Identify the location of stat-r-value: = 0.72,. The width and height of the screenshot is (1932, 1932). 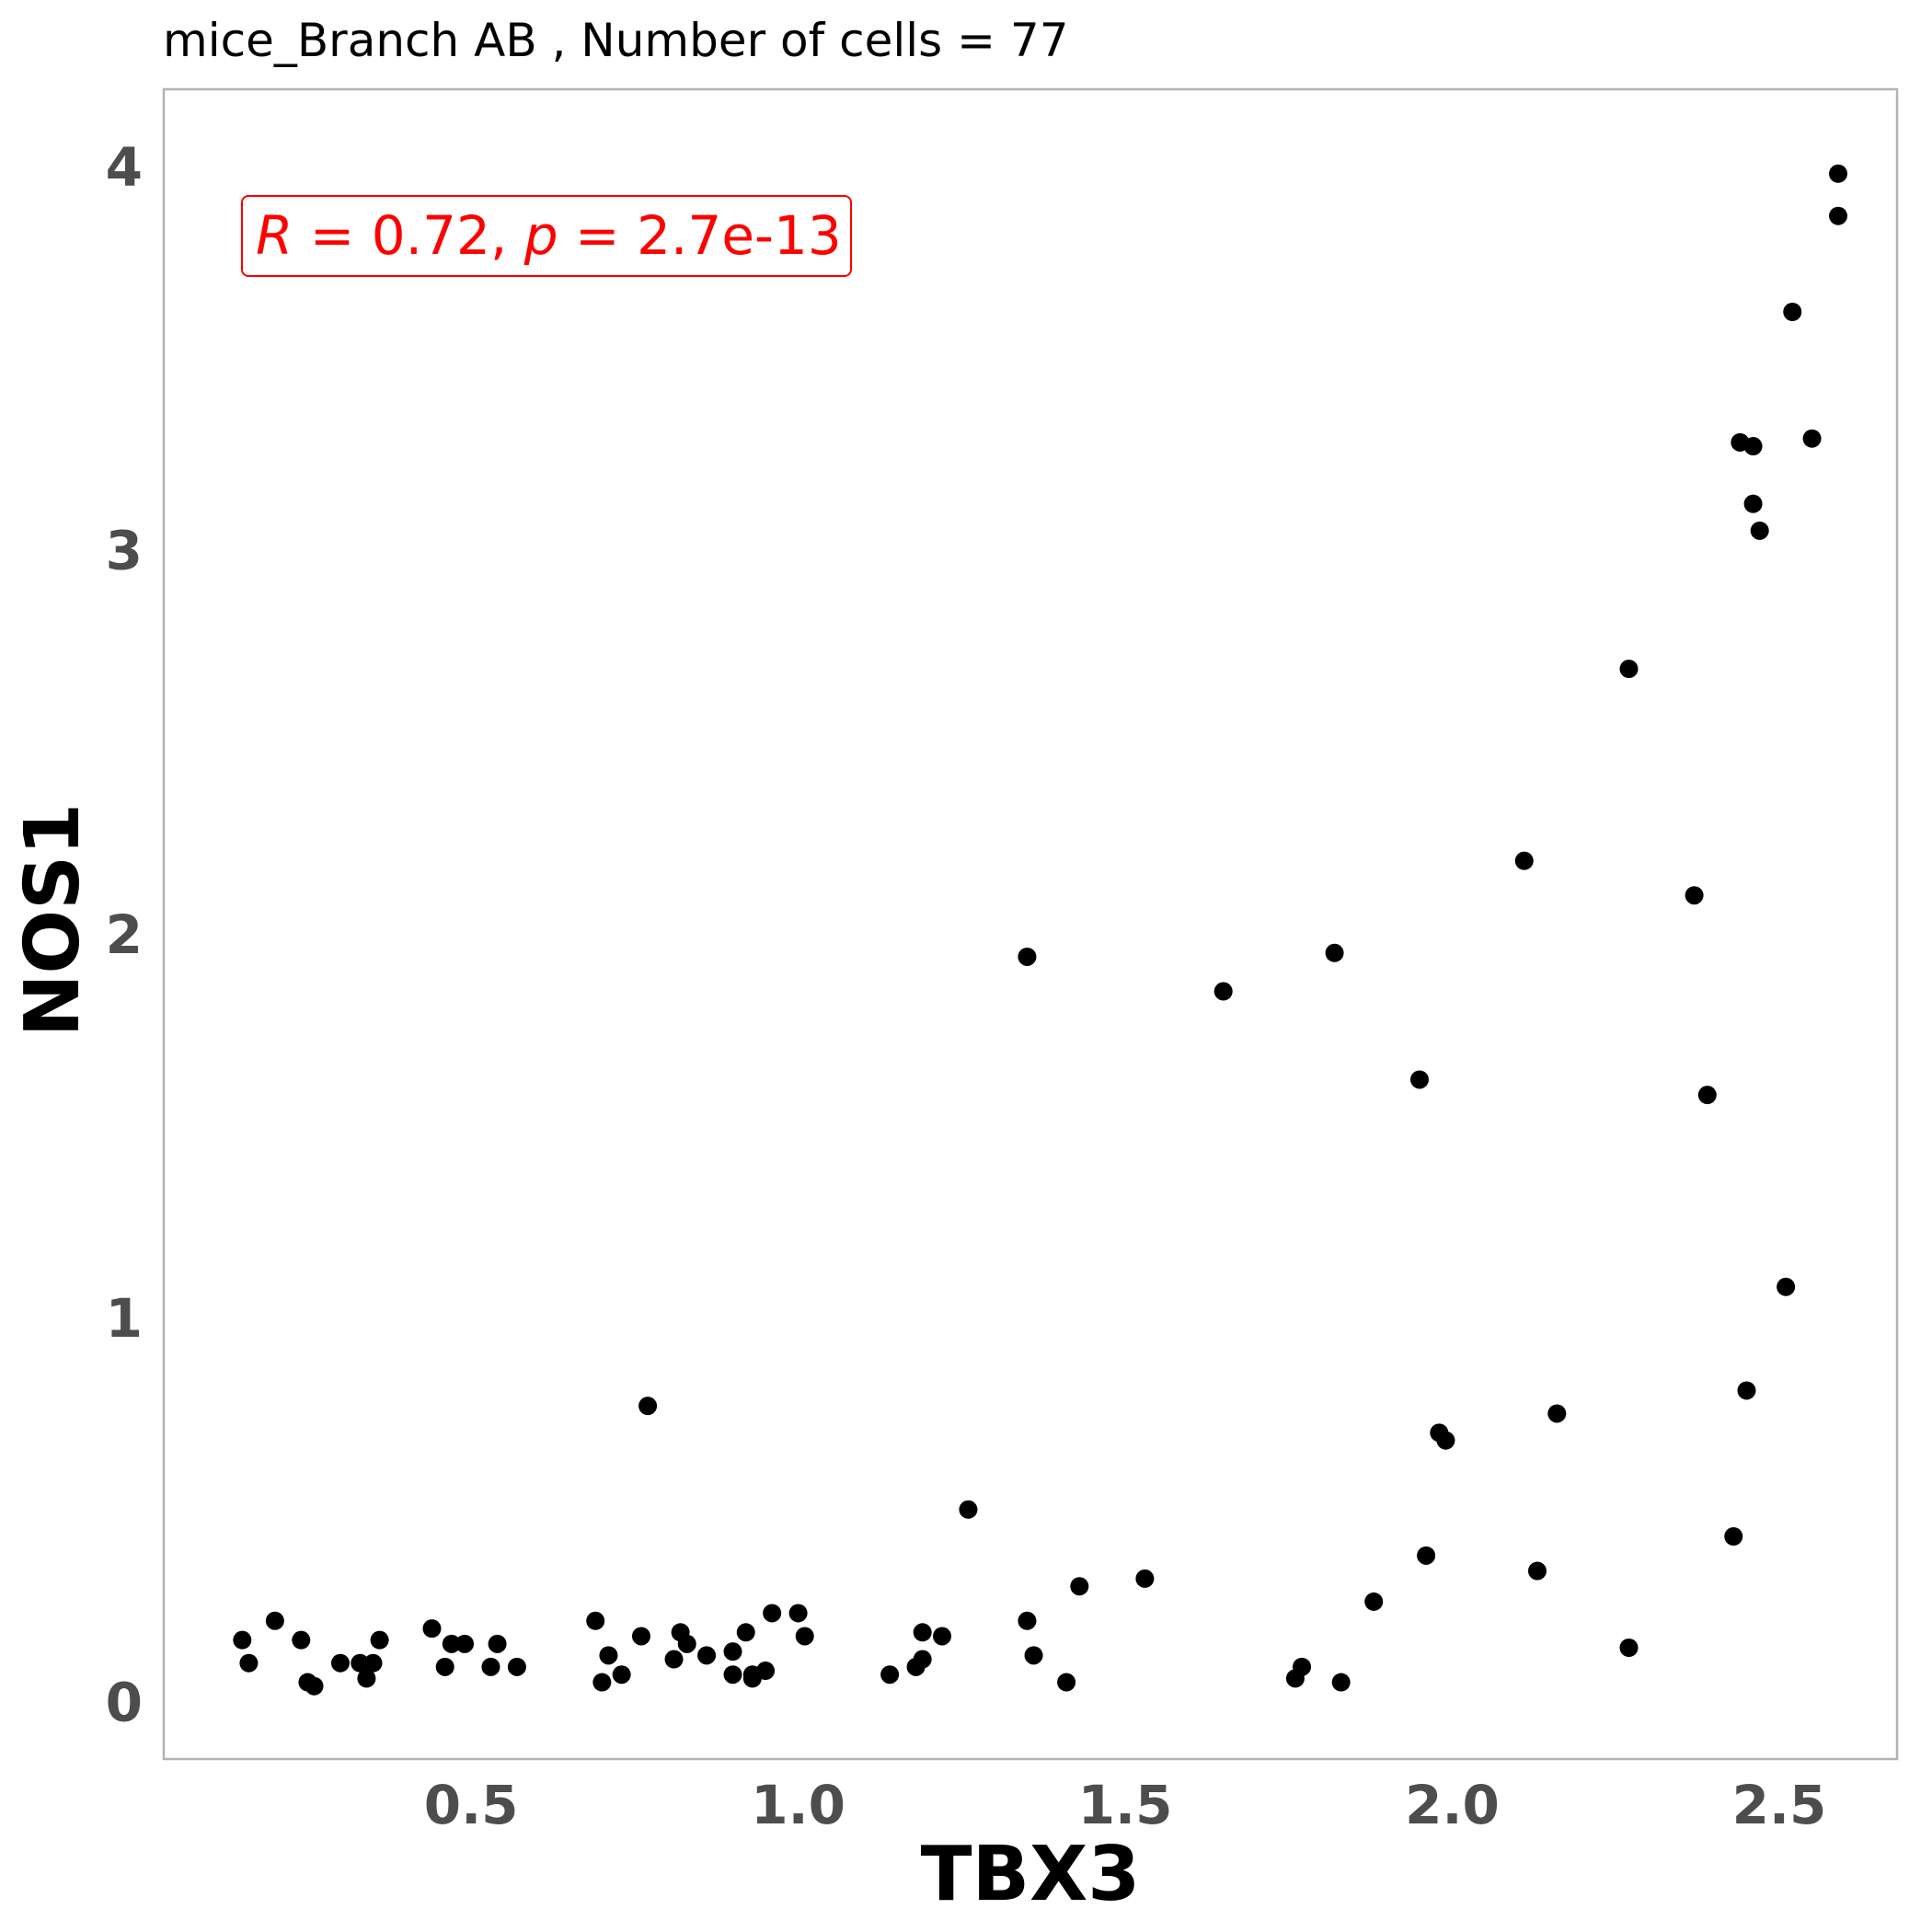
(408, 235).